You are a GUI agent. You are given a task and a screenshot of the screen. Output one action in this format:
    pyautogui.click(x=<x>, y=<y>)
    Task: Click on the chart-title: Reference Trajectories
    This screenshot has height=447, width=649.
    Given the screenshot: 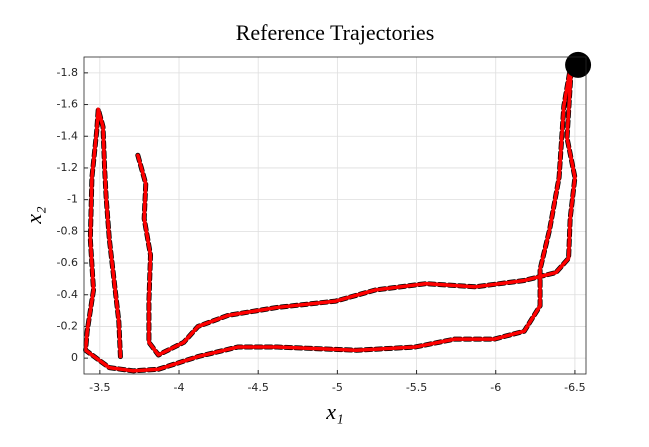 What is the action you would take?
    pyautogui.click(x=335, y=32)
    